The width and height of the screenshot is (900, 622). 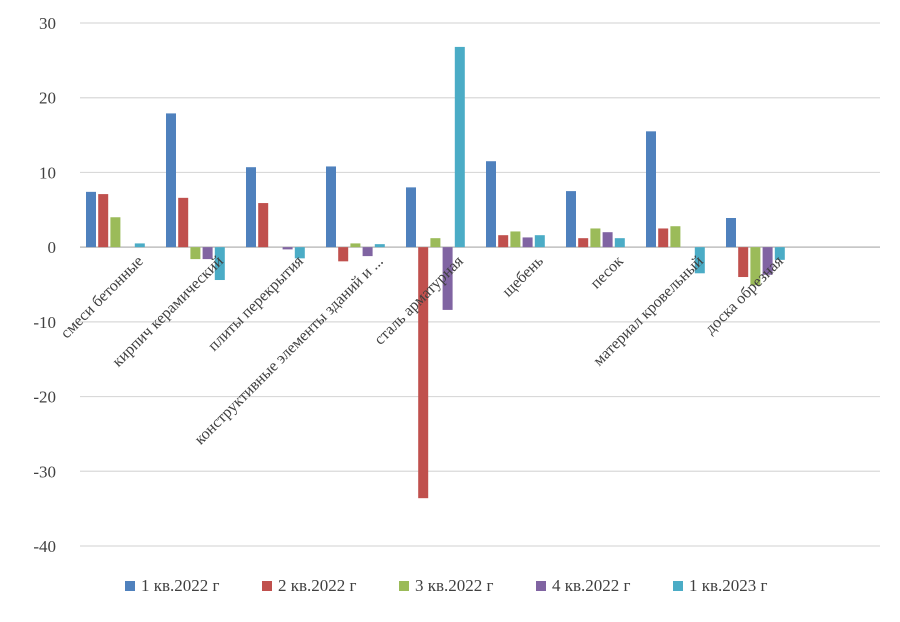 I want to click on y-tick-label: -10, so click(x=44, y=322).